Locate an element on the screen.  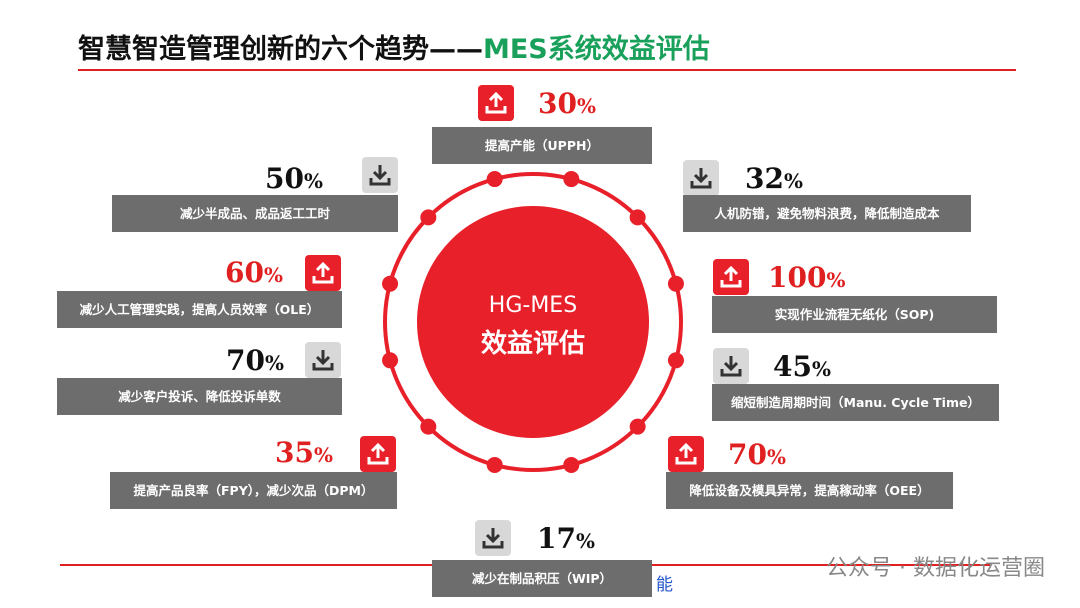
percent: 100% is located at coordinates (806, 277).